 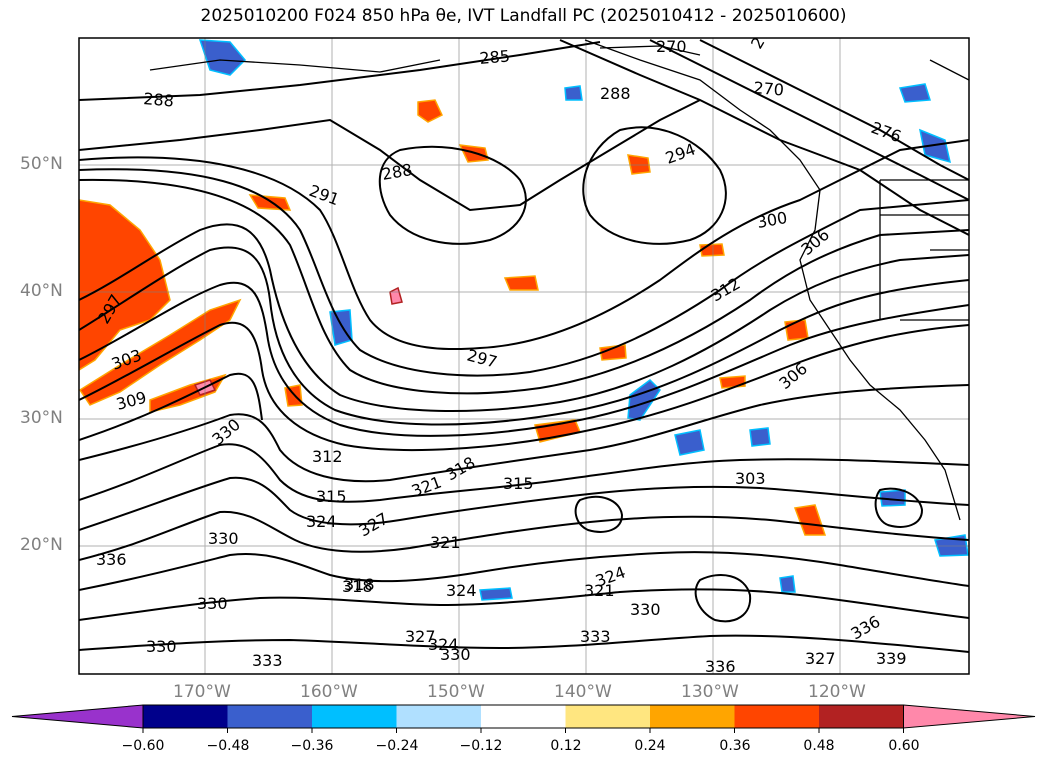 What do you see at coordinates (732, 382) in the screenshot?
I see `fill-red-pc10` at bounding box center [732, 382].